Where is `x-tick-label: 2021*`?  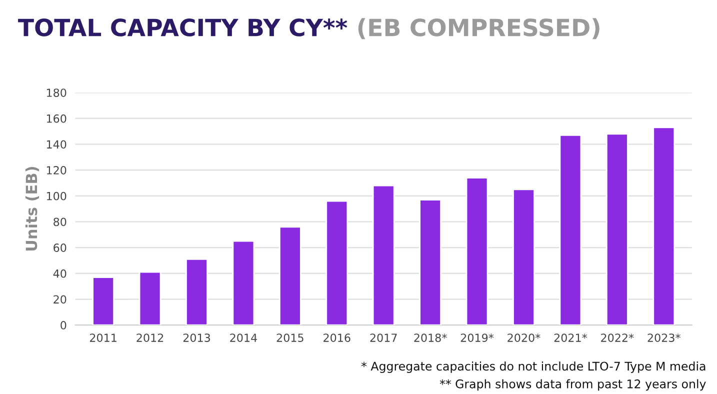
x-tick-label: 2021* is located at coordinates (571, 338).